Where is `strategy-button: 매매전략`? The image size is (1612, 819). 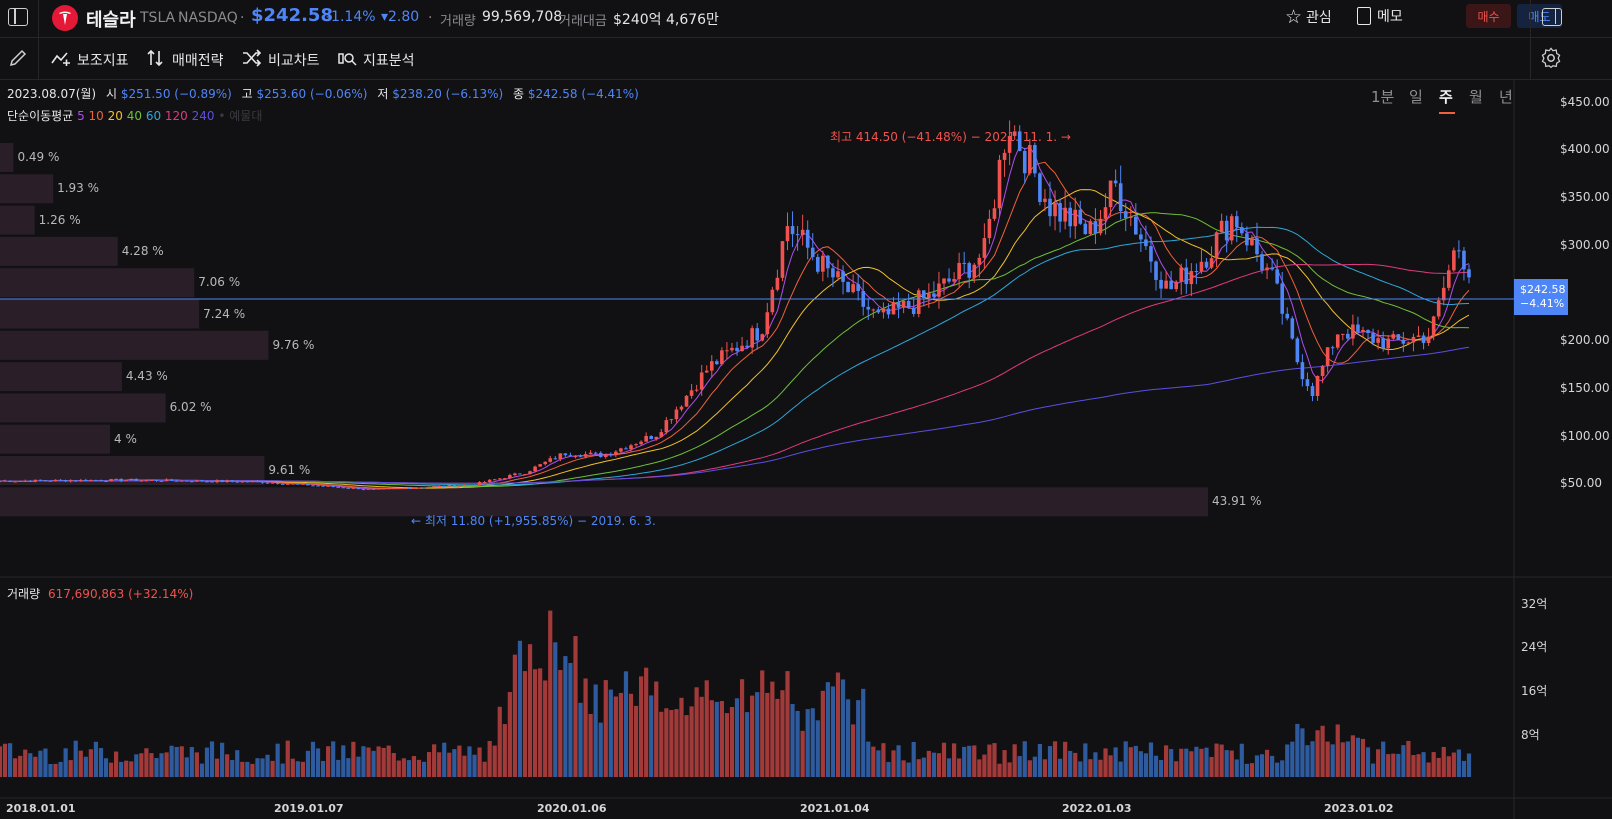 strategy-button: 매매전략 is located at coordinates (185, 60).